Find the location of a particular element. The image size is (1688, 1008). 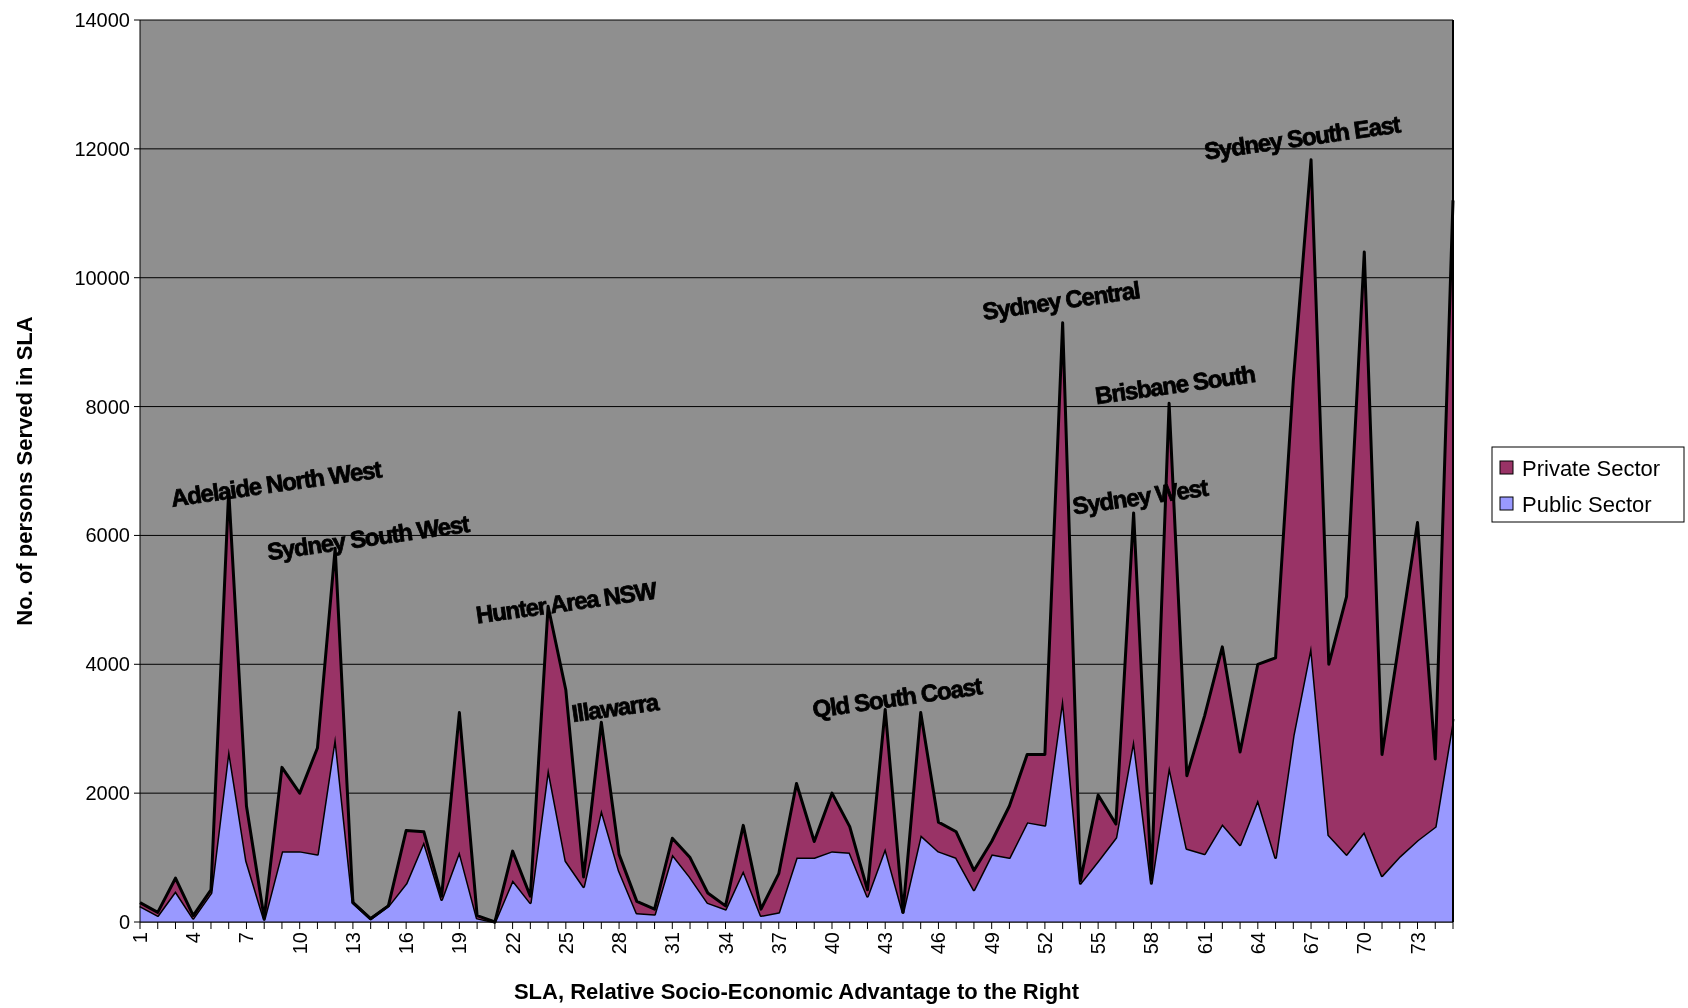

x-tick-label: 43 is located at coordinates (885, 943).